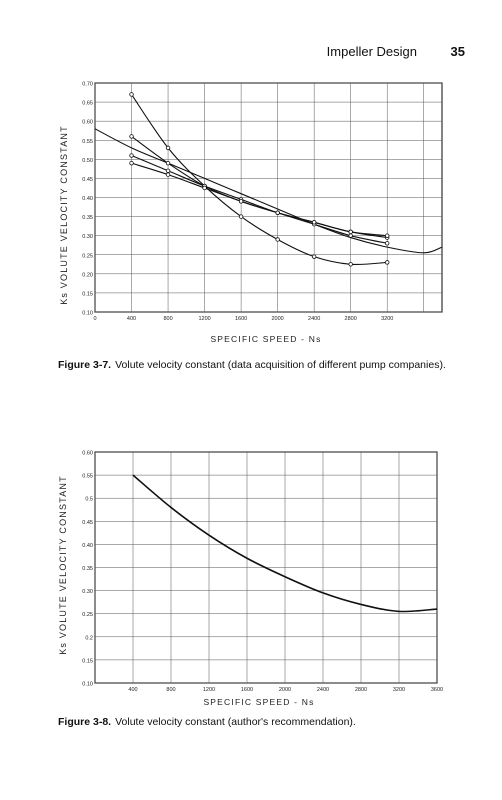 This screenshot has width=502, height=800. What do you see at coordinates (85, 722) in the screenshot?
I see `figure-label: Figure 3-8.` at bounding box center [85, 722].